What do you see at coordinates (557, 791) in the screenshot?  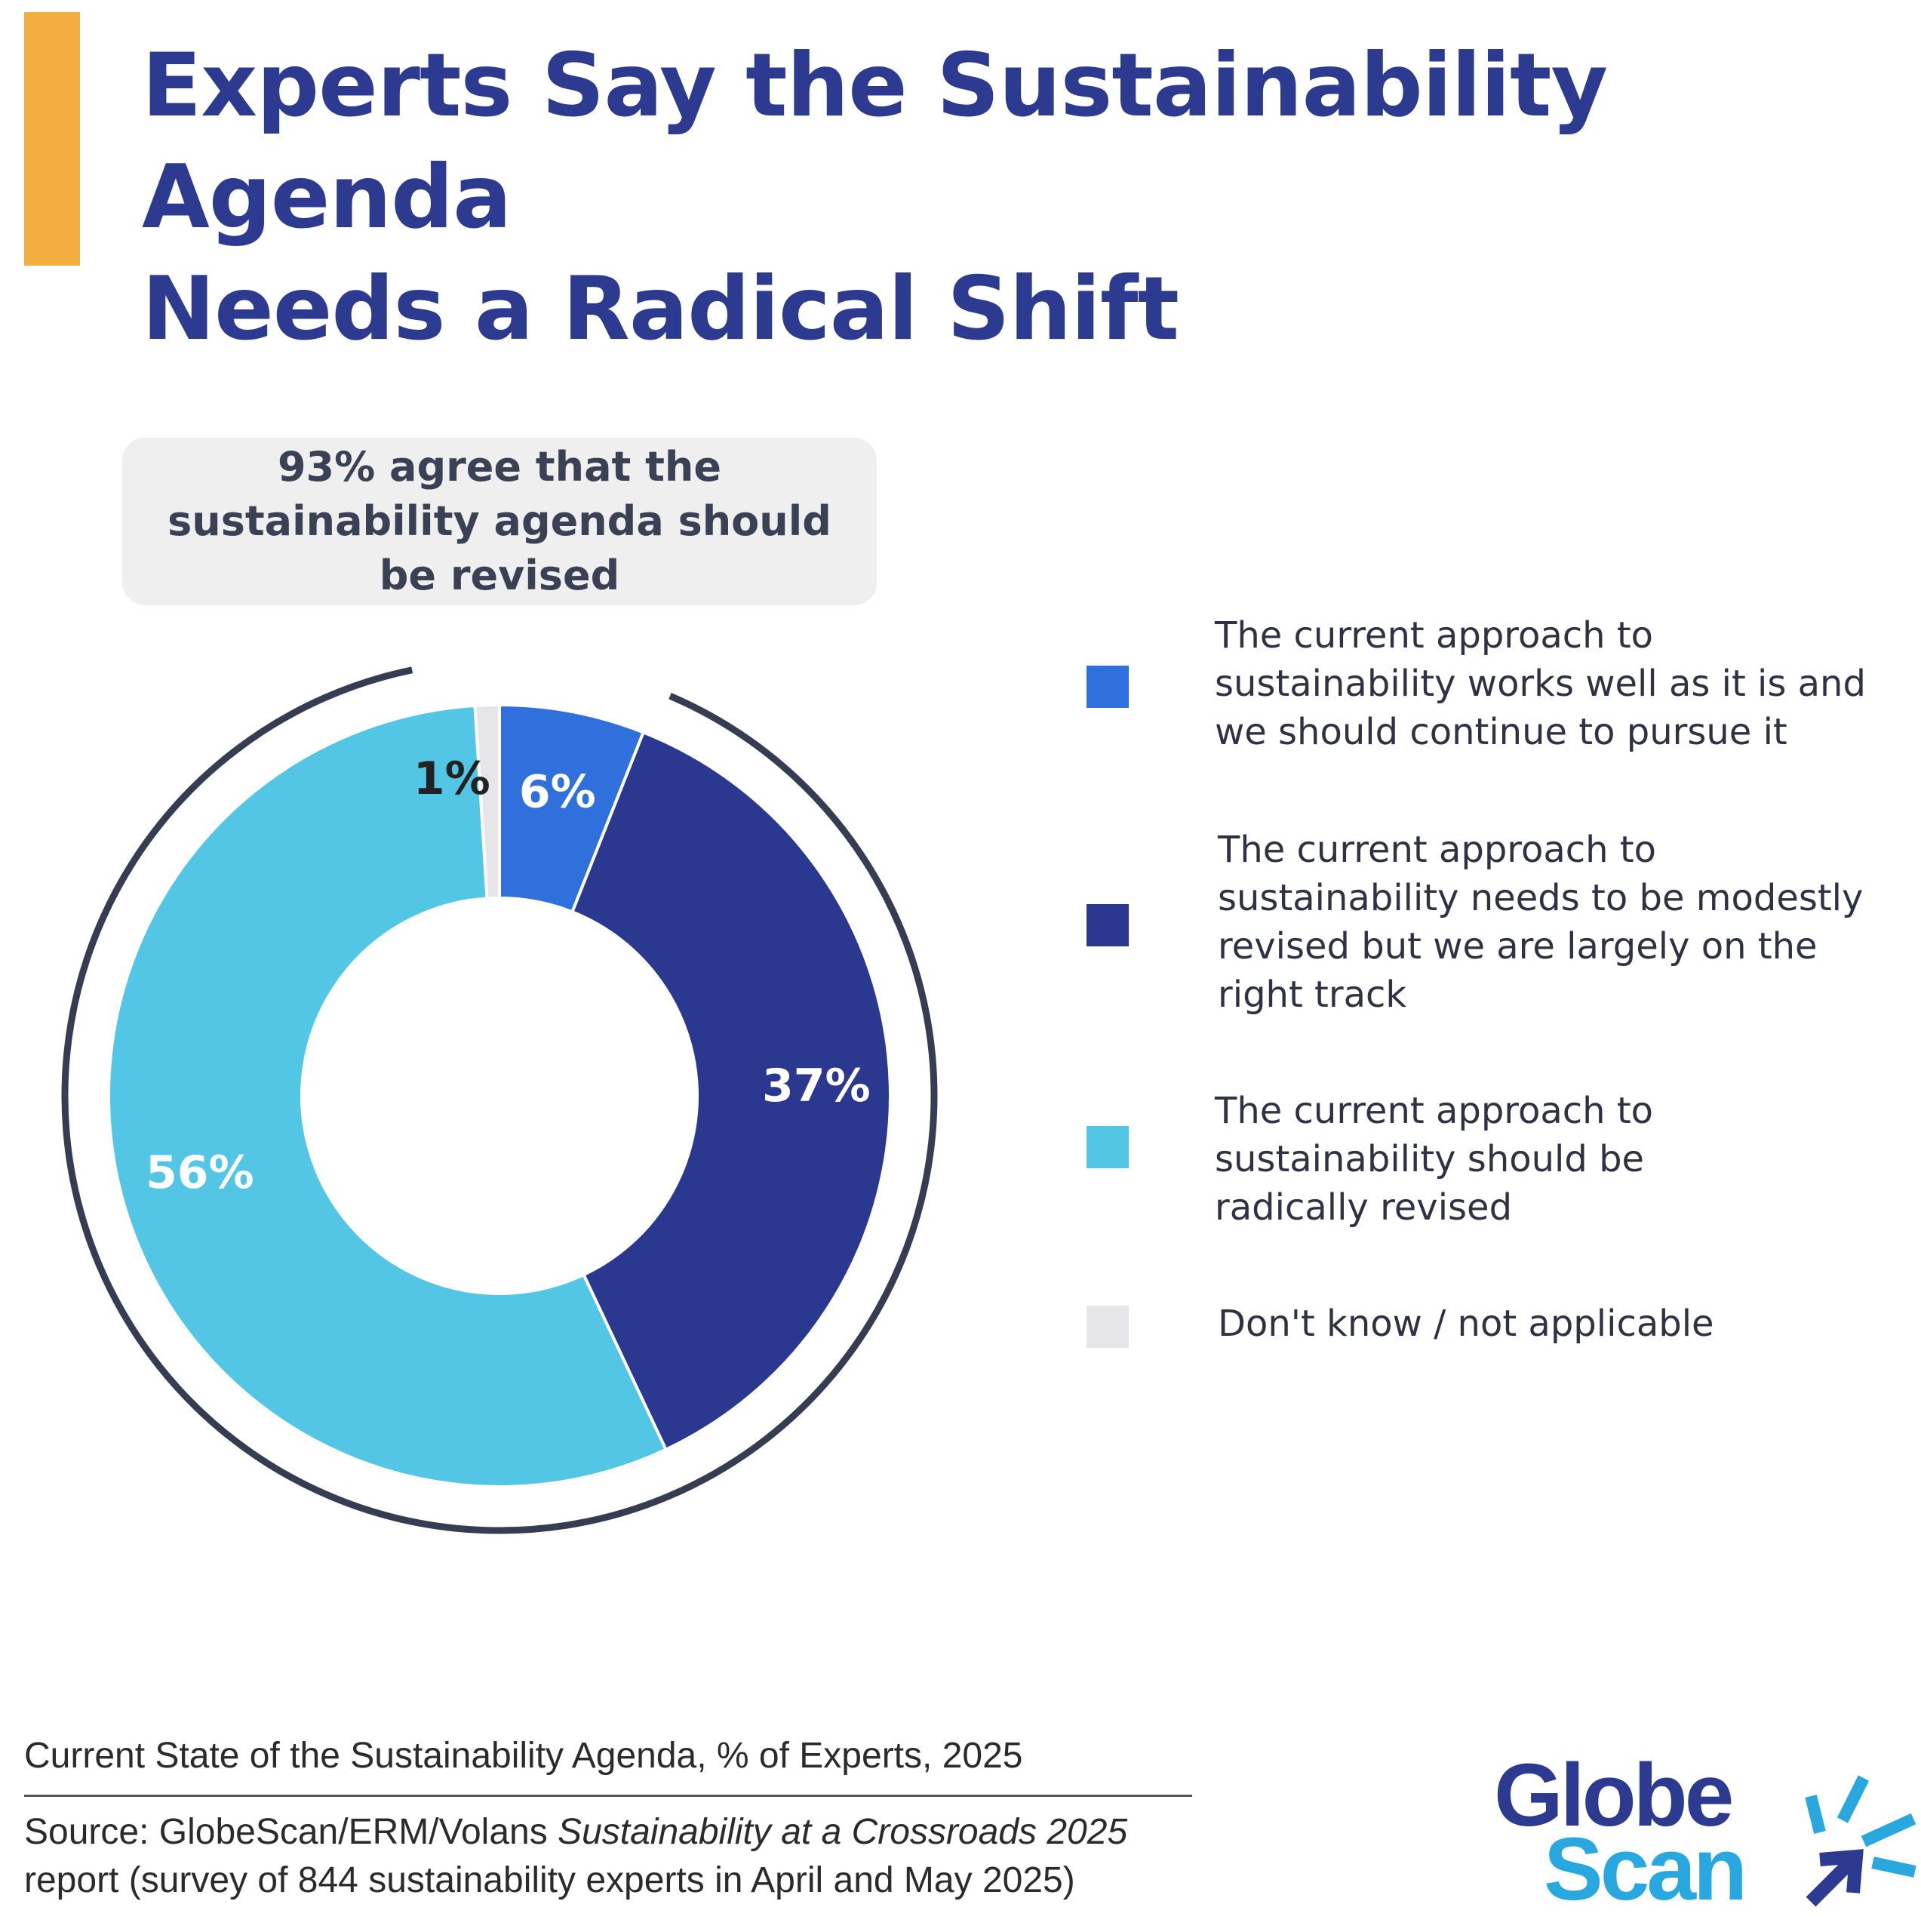 I see `slice-data-label: 6%` at bounding box center [557, 791].